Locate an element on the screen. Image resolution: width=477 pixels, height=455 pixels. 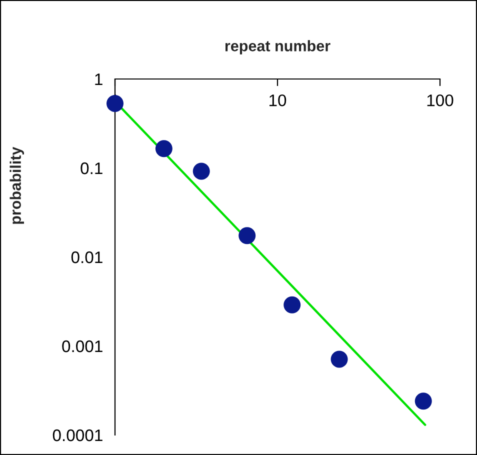
y-tick-label: 1 is located at coordinates (98, 80).